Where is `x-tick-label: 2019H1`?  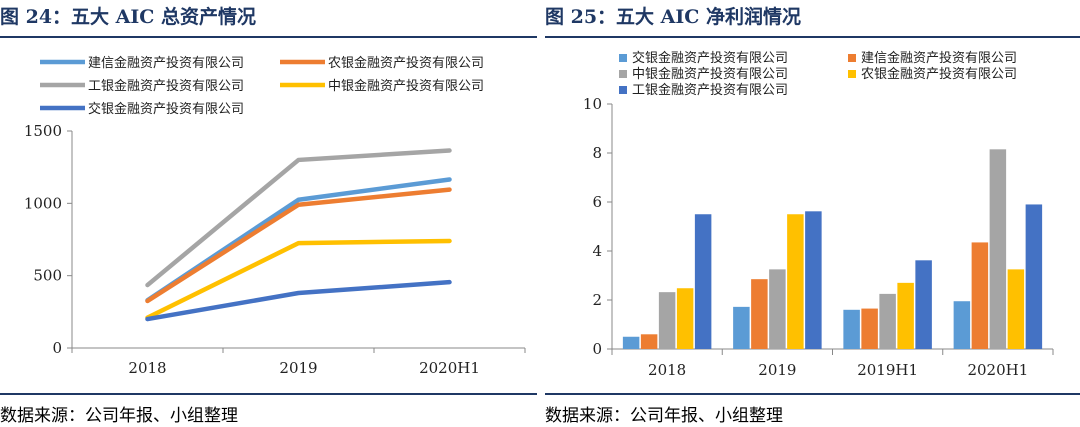
x-tick-label: 2019H1 is located at coordinates (887, 370).